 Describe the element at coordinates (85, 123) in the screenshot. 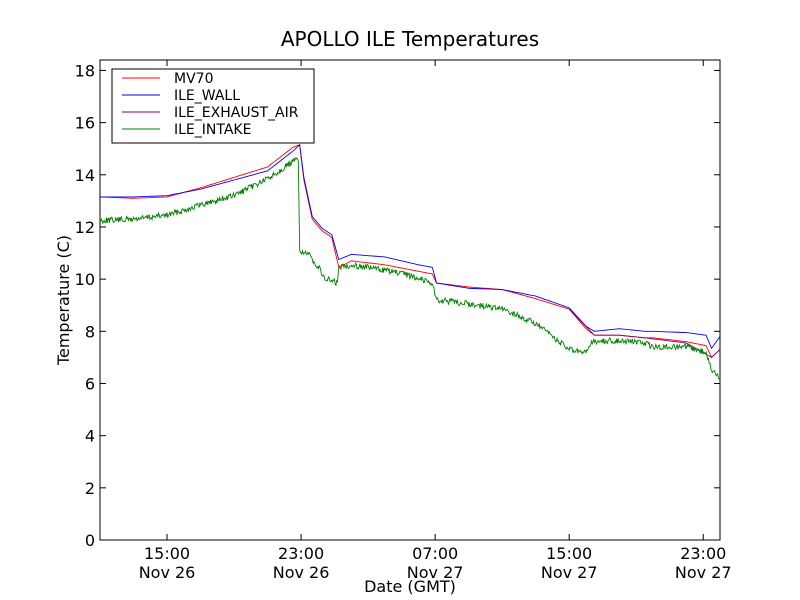

I see `y-tick-label: 16` at that location.